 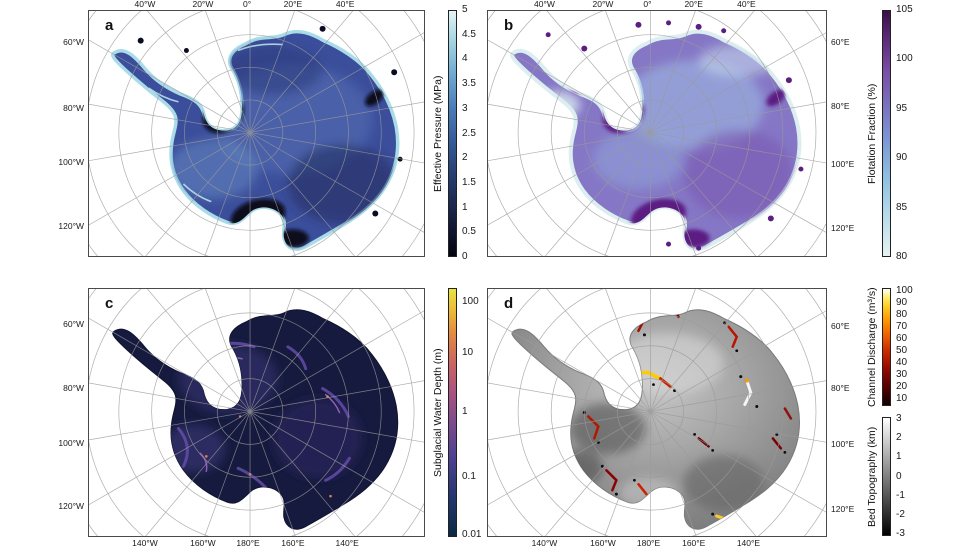 I want to click on colorbar-a-tick-labels: 5 4.5 4 3.5 3 2.5 2 1.5 1 0.5 0, so click(x=476, y=133).